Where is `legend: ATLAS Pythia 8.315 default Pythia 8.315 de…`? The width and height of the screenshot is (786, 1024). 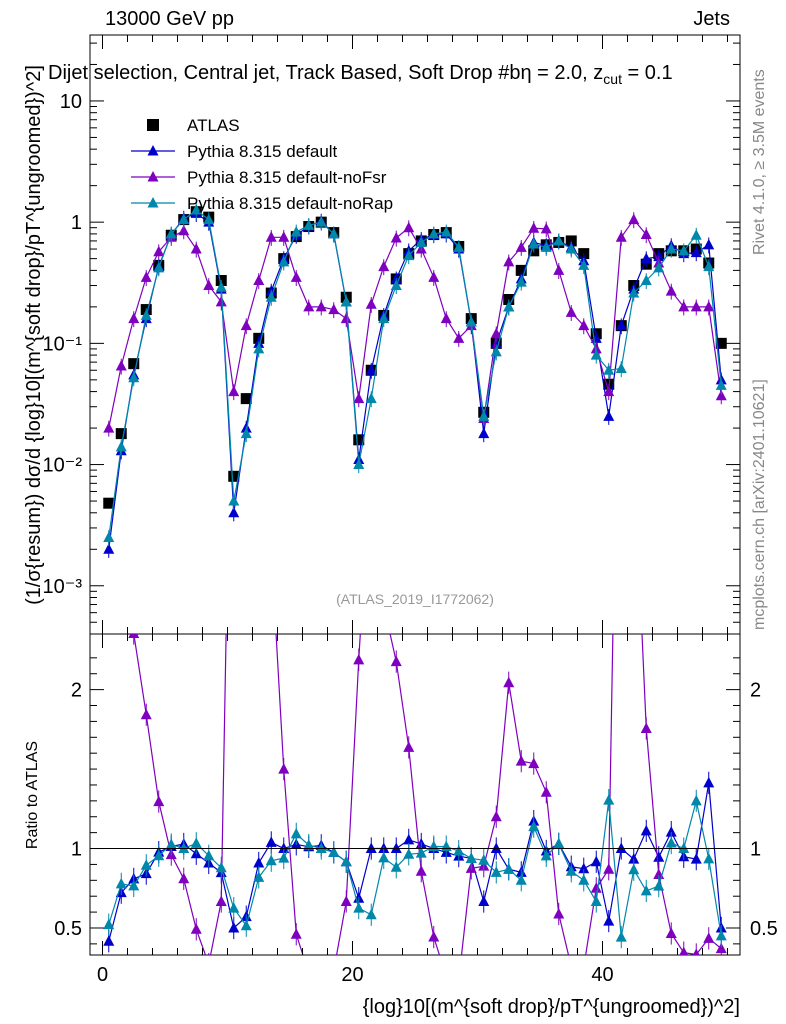
legend: ATLAS Pythia 8.315 default Pythia 8.315 de… is located at coordinates (262, 164).